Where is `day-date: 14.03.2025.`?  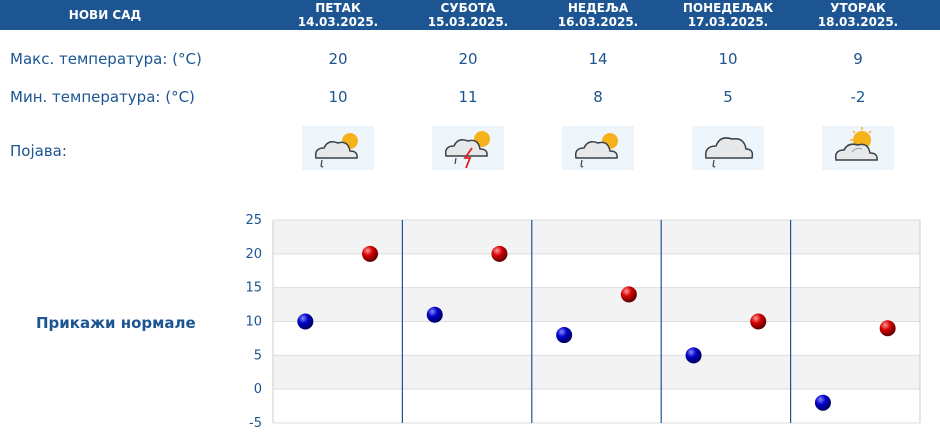
day-date: 14.03.2025. is located at coordinates (338, 22).